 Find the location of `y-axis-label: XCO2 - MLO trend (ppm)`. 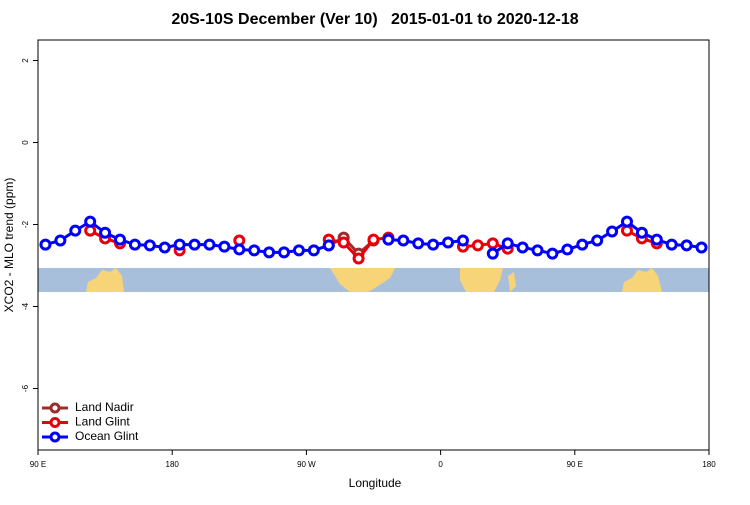

y-axis-label: XCO2 - MLO trend (ppm) is located at coordinates (9, 245).